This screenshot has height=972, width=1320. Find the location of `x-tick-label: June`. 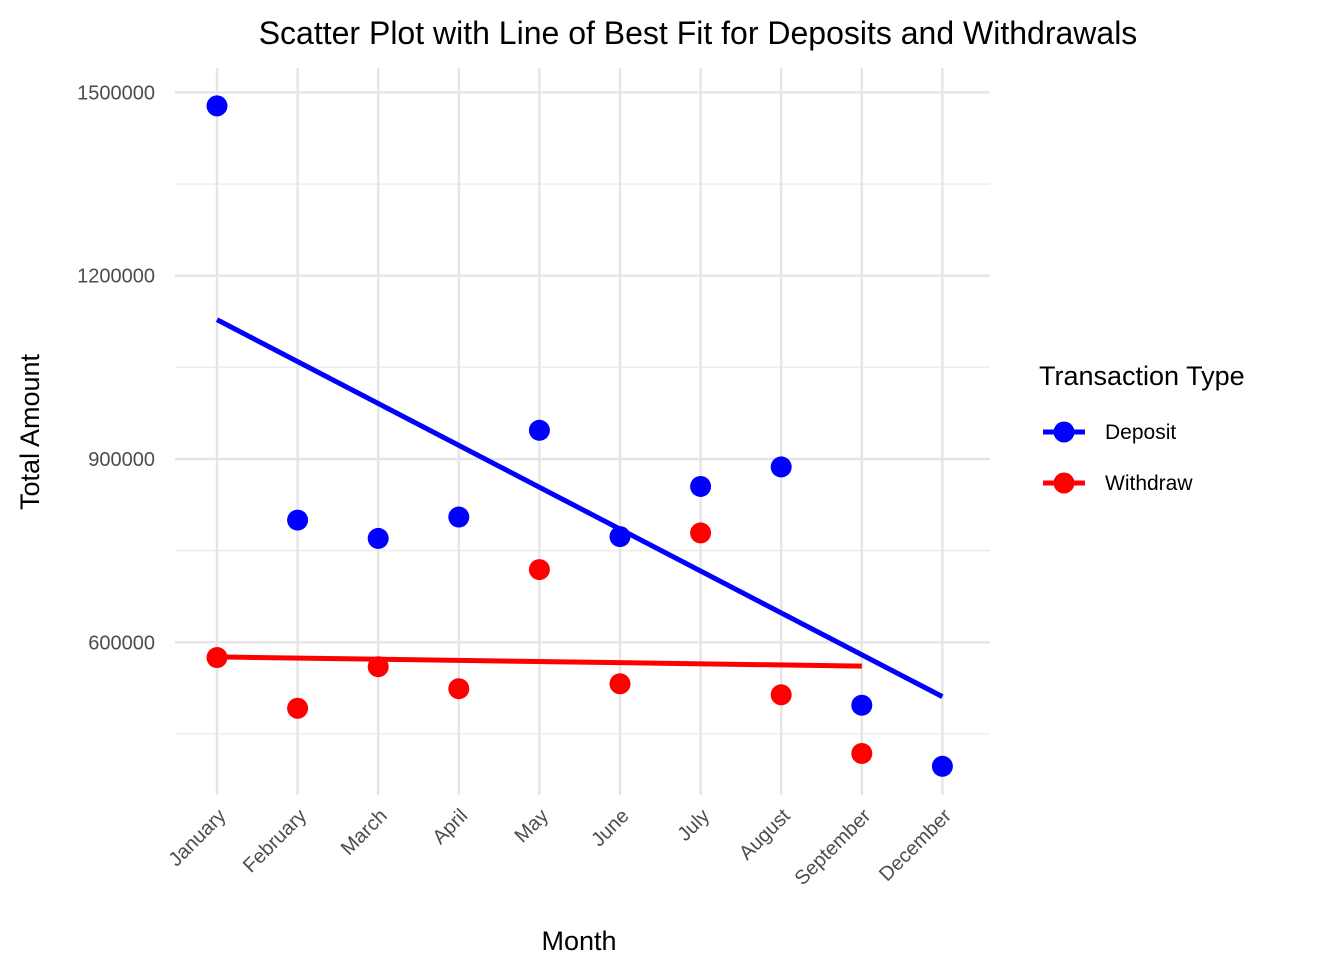

x-tick-label: June is located at coordinates (610, 828).